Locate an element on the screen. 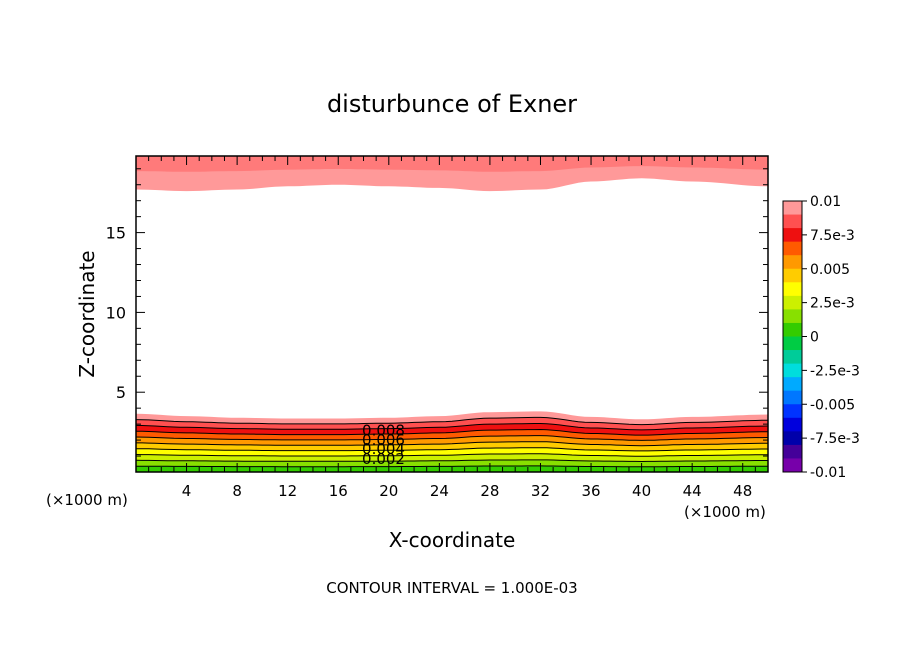 The image size is (904, 654). colorbar-label: 0.005 is located at coordinates (830, 270).